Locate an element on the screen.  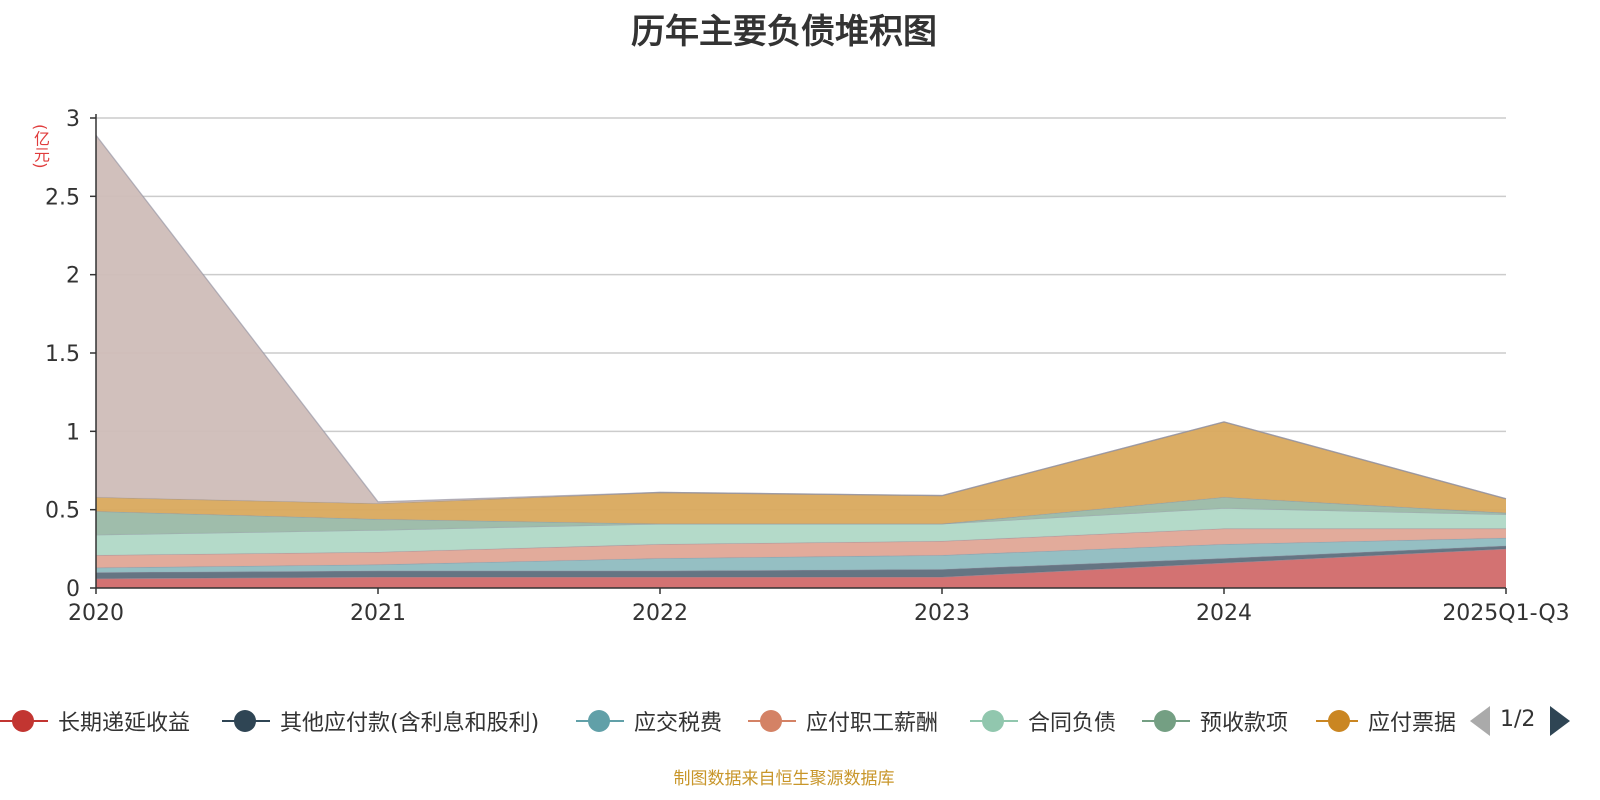
x-tick-label: 2024 is located at coordinates (1224, 613).